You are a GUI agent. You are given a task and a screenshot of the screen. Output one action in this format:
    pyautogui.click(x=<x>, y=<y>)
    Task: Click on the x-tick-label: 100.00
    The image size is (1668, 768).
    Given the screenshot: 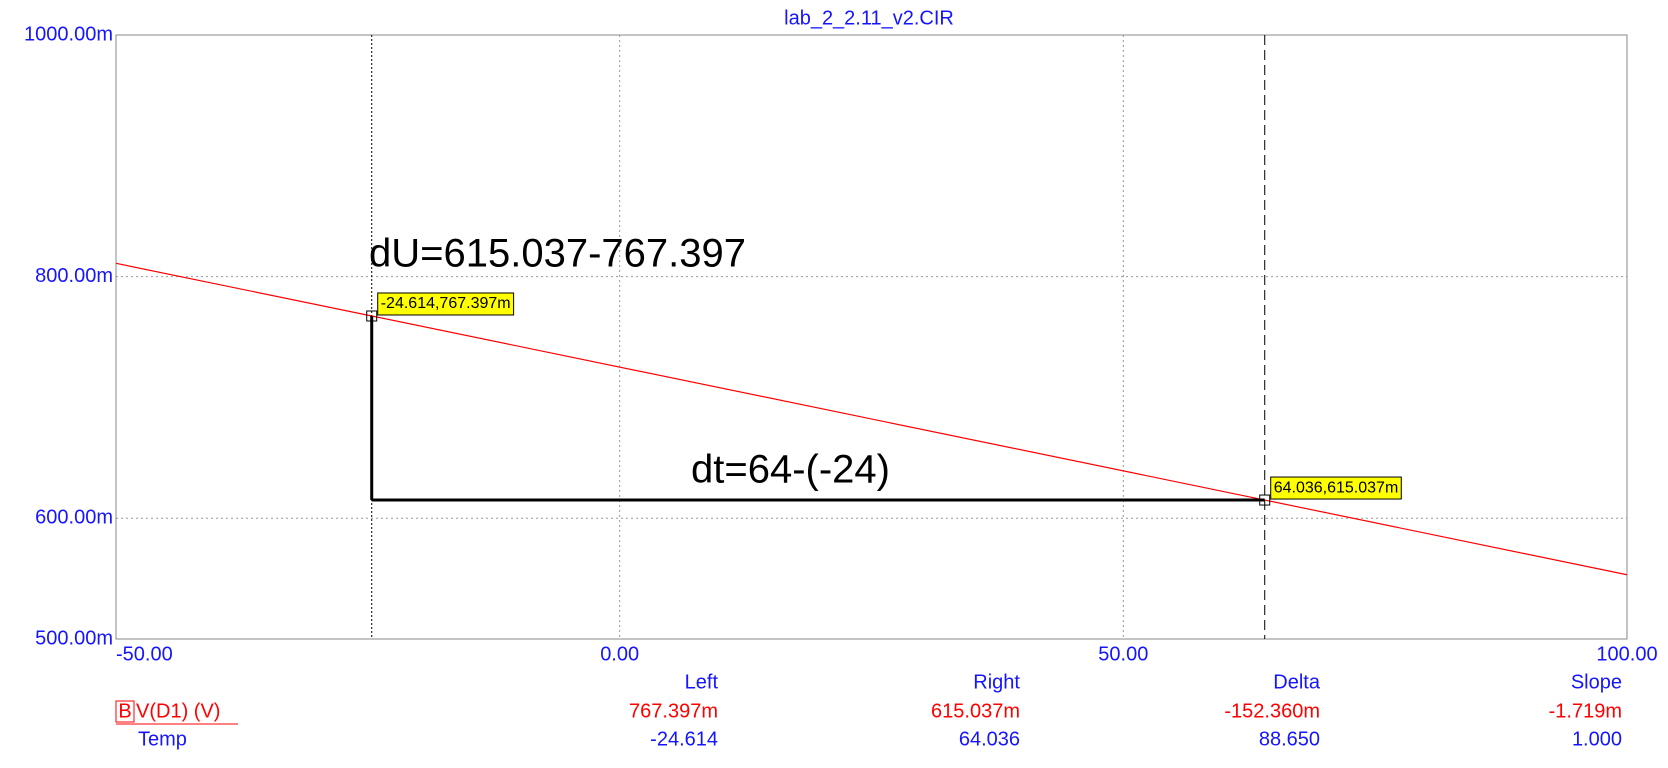 What is the action you would take?
    pyautogui.click(x=1626, y=654)
    